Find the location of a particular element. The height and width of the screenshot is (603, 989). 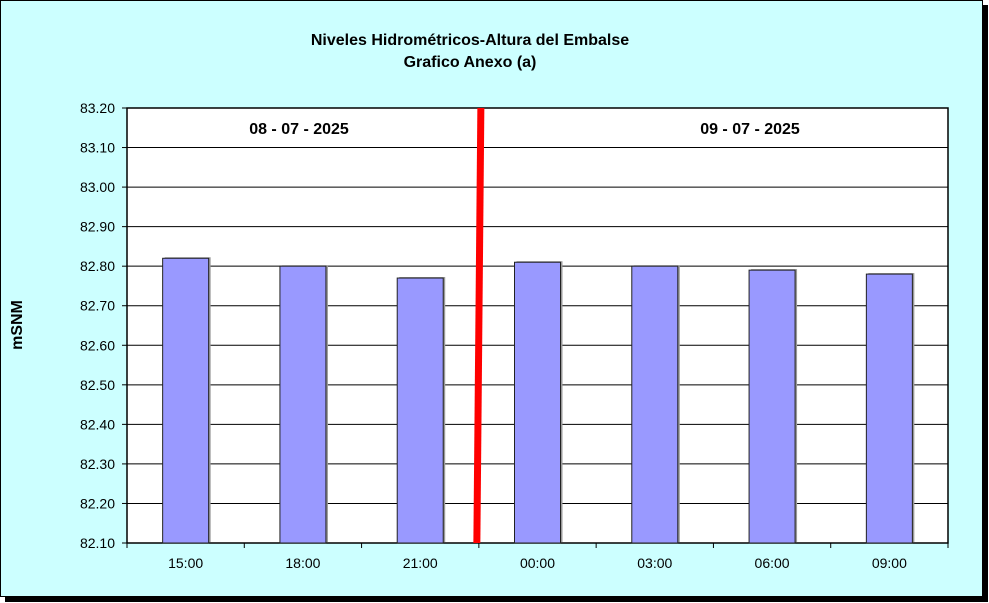

divider-line is located at coordinates (479, 325).